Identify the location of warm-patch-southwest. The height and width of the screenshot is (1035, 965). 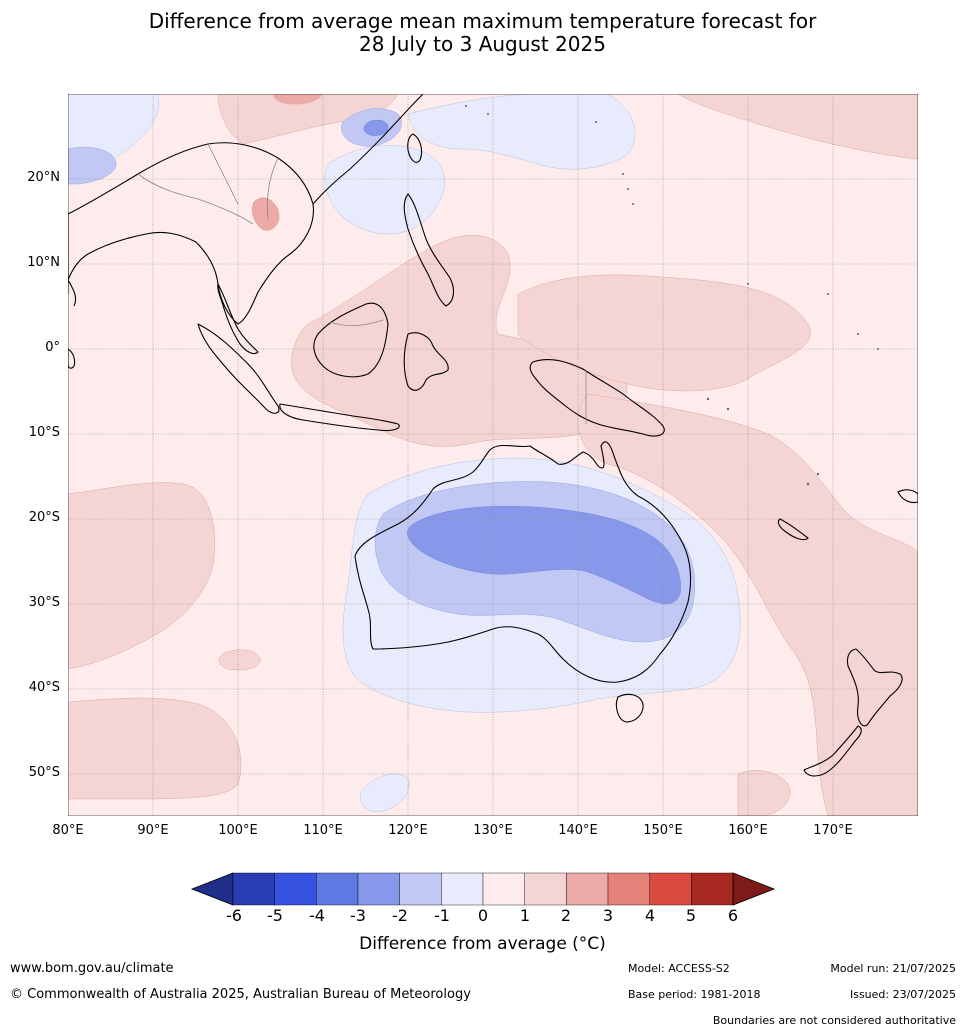
(764, 793).